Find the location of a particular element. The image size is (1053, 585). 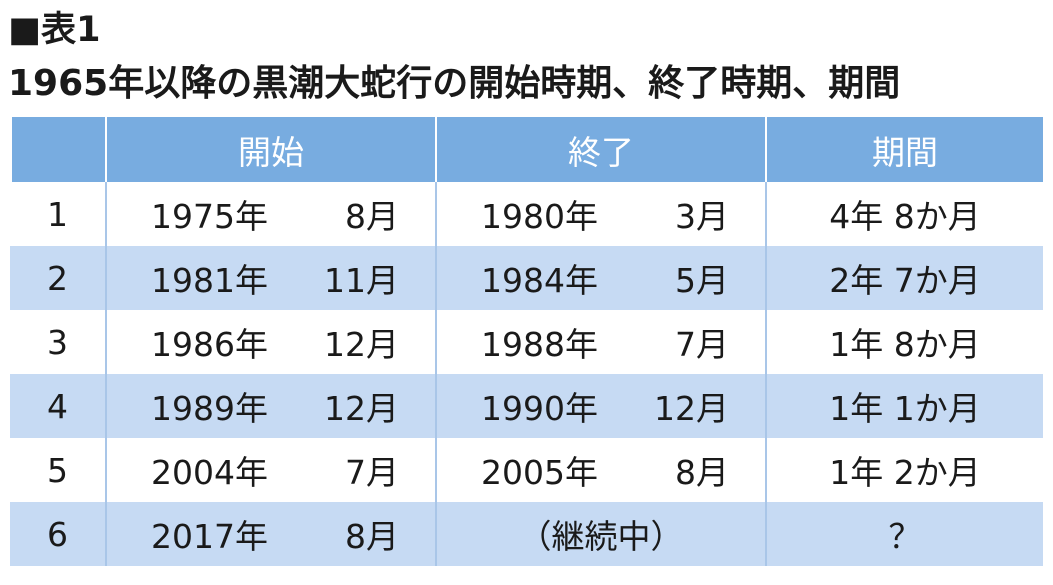

end-cell: 1988年 7月 is located at coordinates (600, 342).